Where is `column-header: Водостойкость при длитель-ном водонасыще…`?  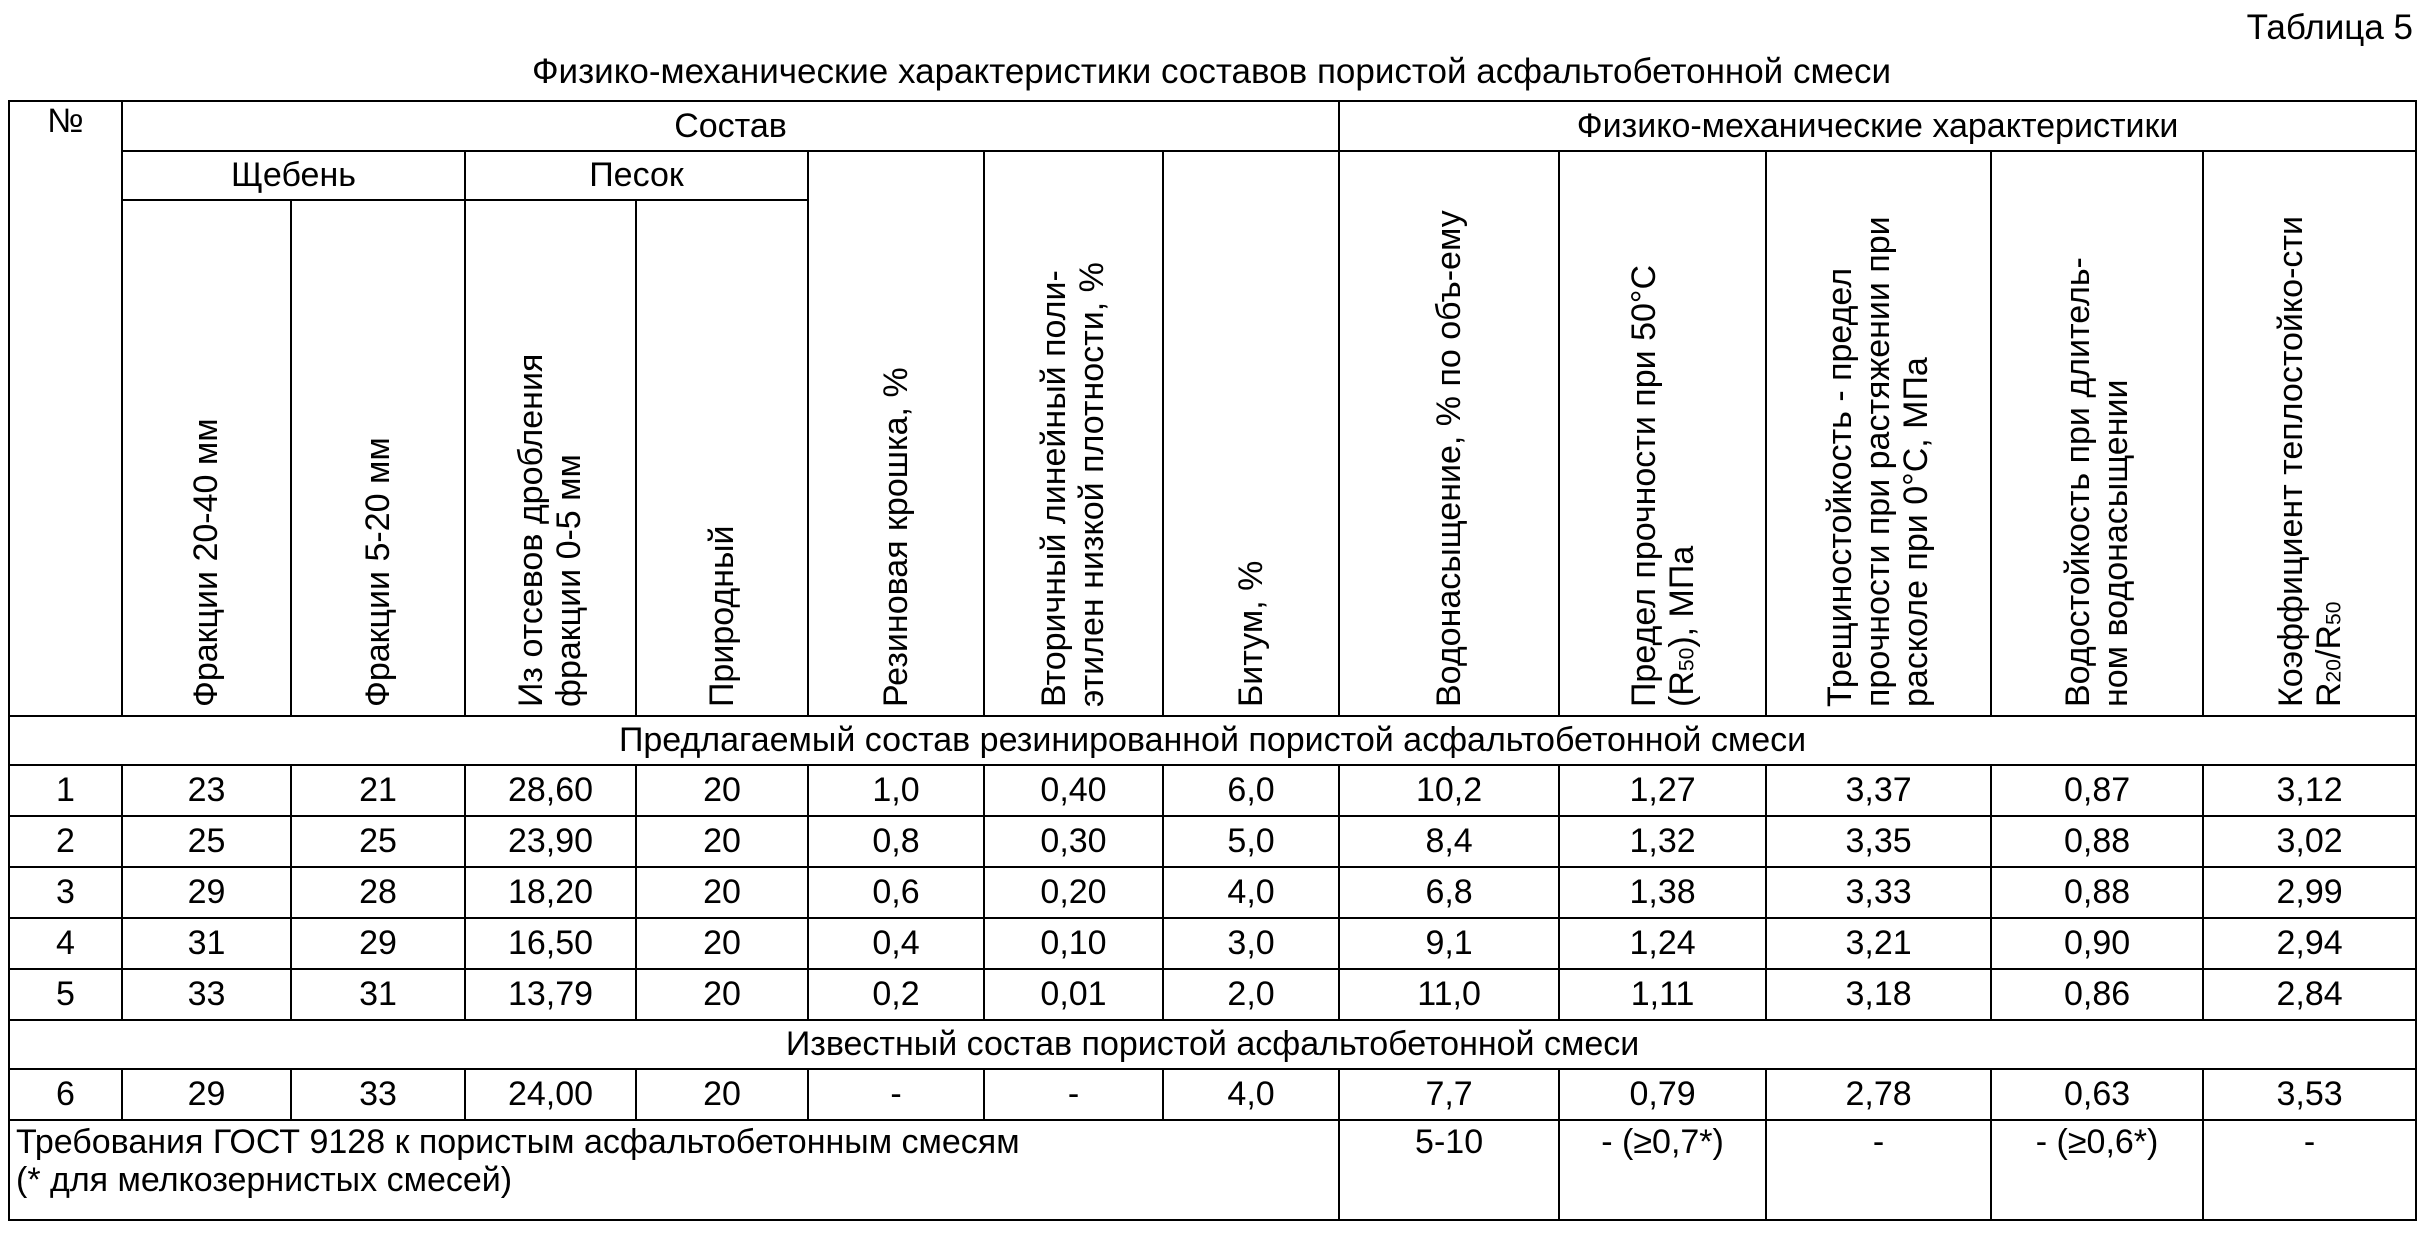 column-header: Водостойкость при длитель-ном водонасыще… is located at coordinates (2097, 433).